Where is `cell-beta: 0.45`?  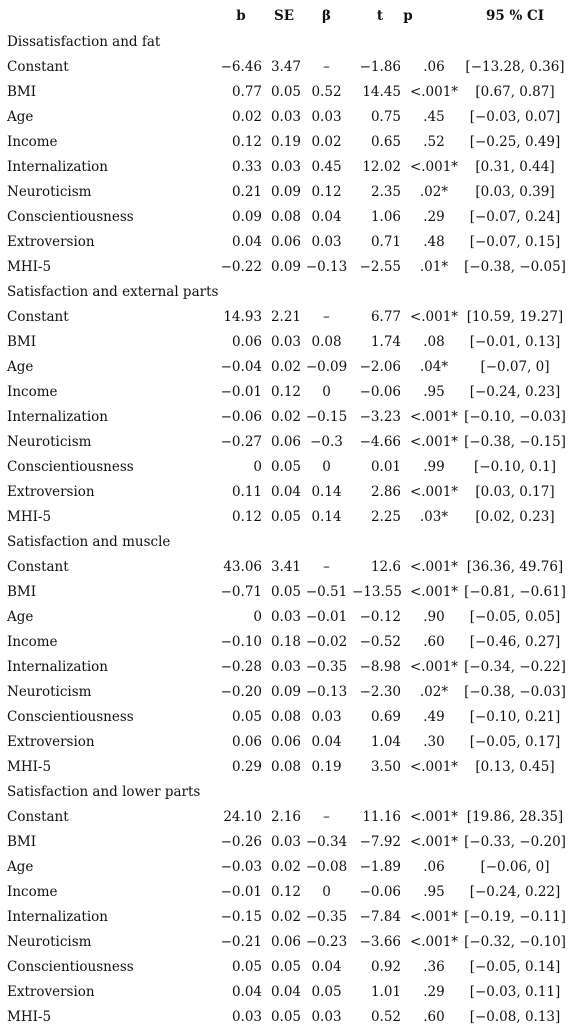 cell-beta: 0.45 is located at coordinates (326, 167).